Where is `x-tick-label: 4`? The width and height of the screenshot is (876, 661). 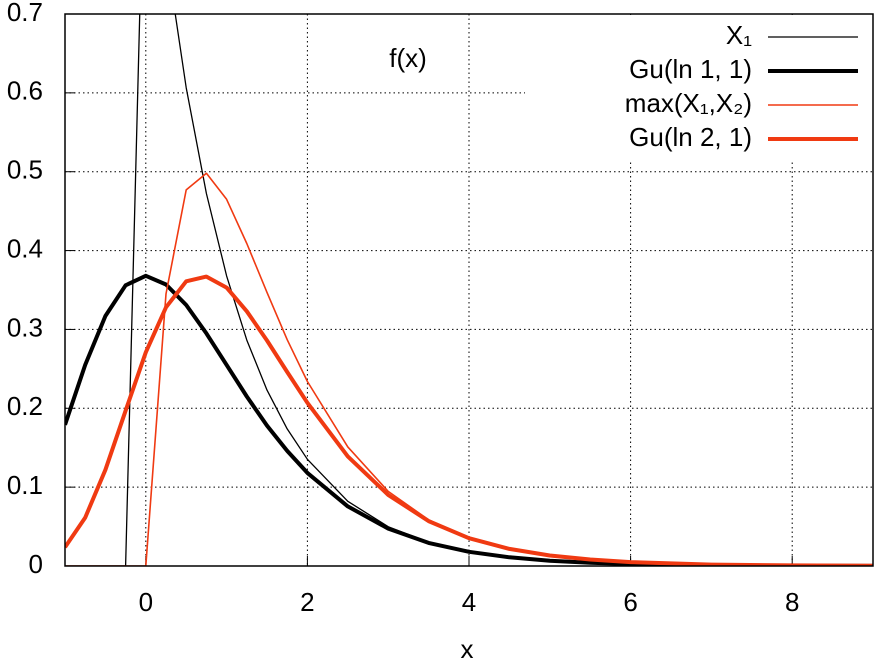 x-tick-label: 4 is located at coordinates (469, 602).